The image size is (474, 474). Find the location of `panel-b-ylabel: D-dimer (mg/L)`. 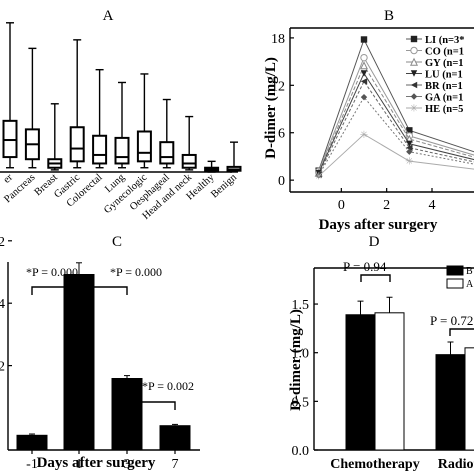

panel-b-ylabel: D-dimer (mg/L) is located at coordinates (271, 108).